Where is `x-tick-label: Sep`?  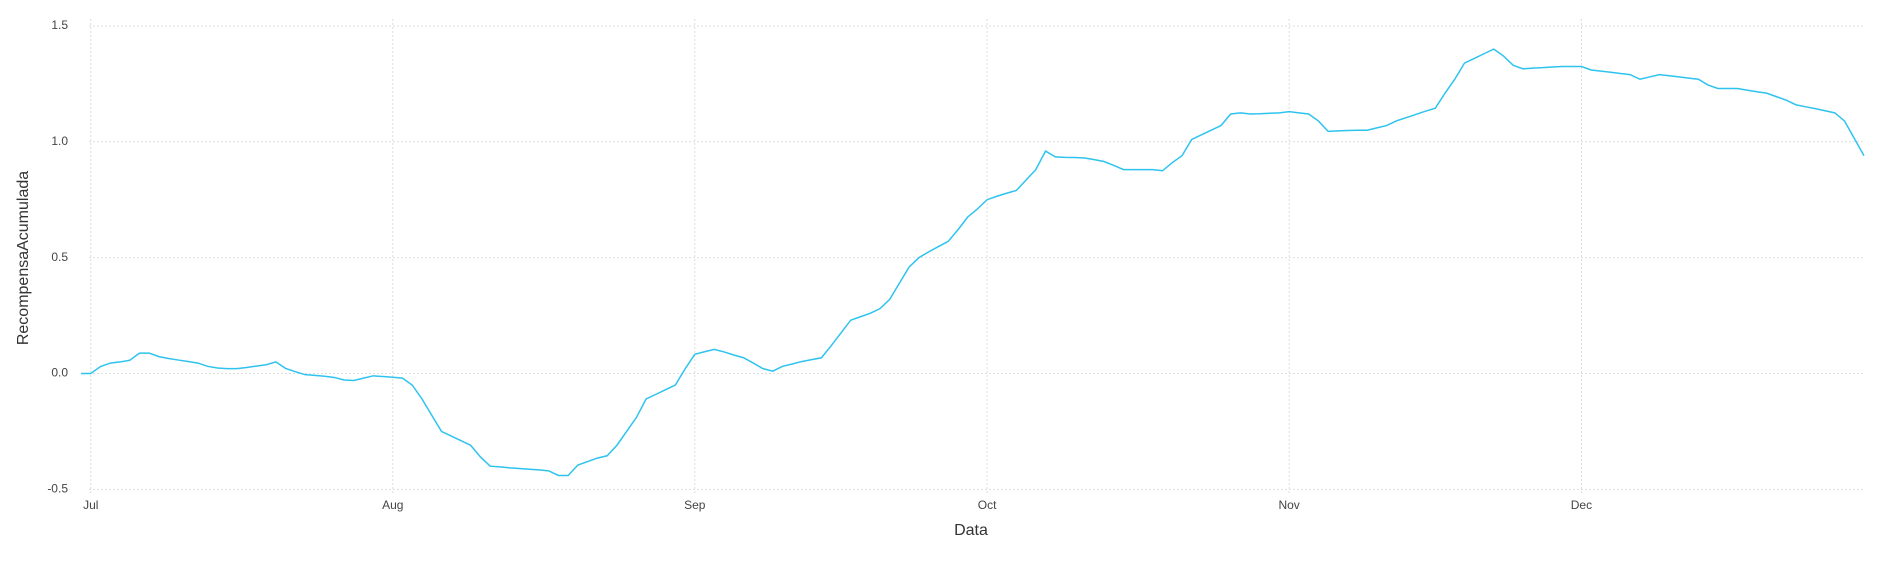 x-tick-label: Sep is located at coordinates (695, 505).